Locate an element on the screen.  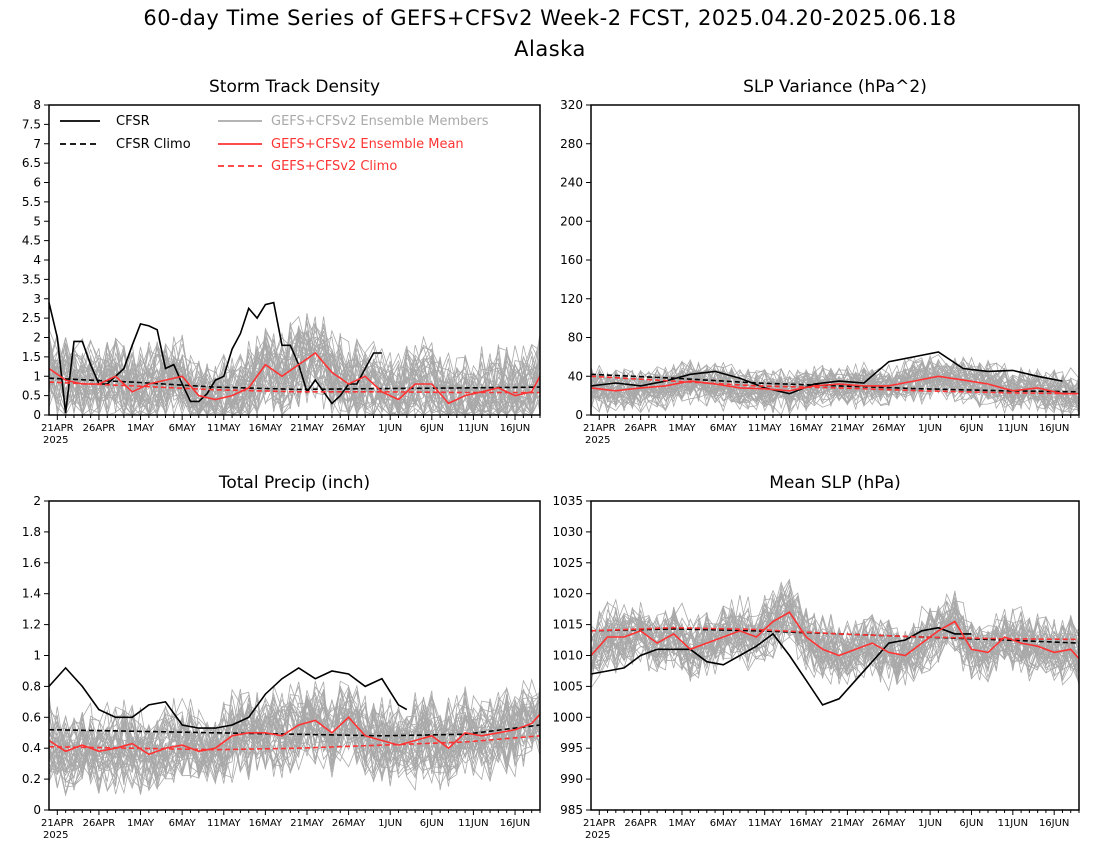
panel2-y-tick-label: 80 is located at coordinates (575, 338).